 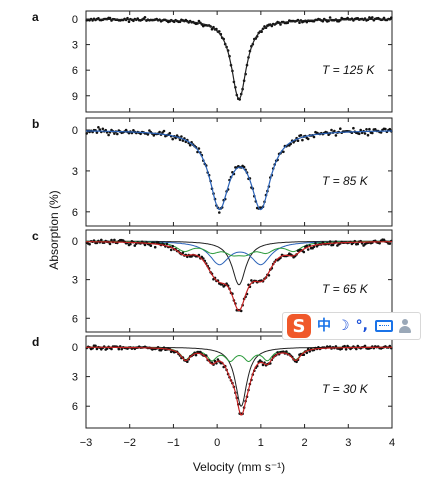 What do you see at coordinates (351, 326) in the screenshot?
I see `ime-toolbar: S 中 ☽ °,` at bounding box center [351, 326].